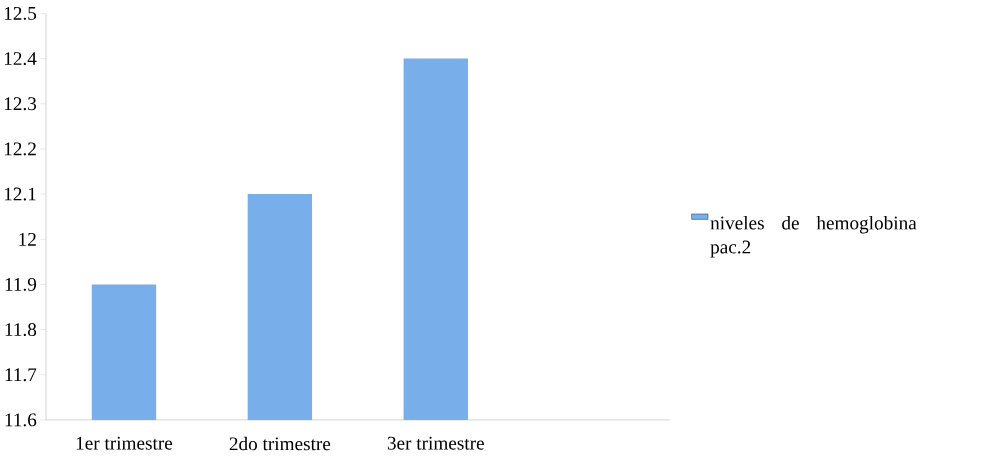 This screenshot has width=1008, height=465. Describe the element at coordinates (27, 239) in the screenshot. I see `y-tick-label: 12` at that location.